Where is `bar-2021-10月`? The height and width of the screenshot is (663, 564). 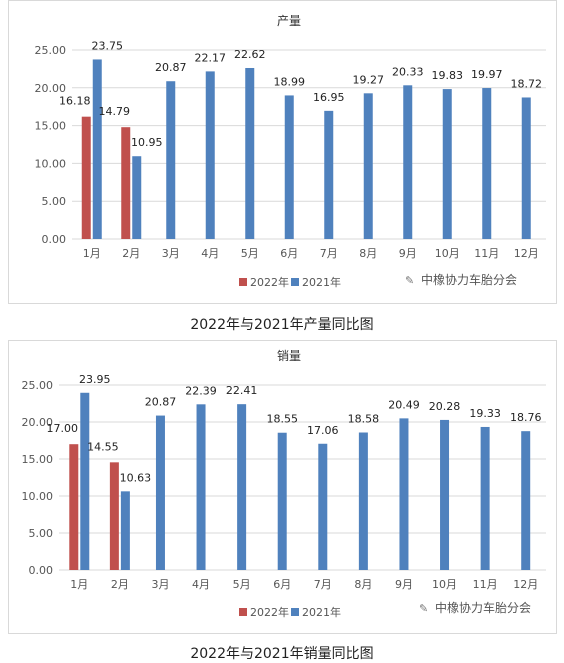 bar-2021-10月 is located at coordinates (445, 494).